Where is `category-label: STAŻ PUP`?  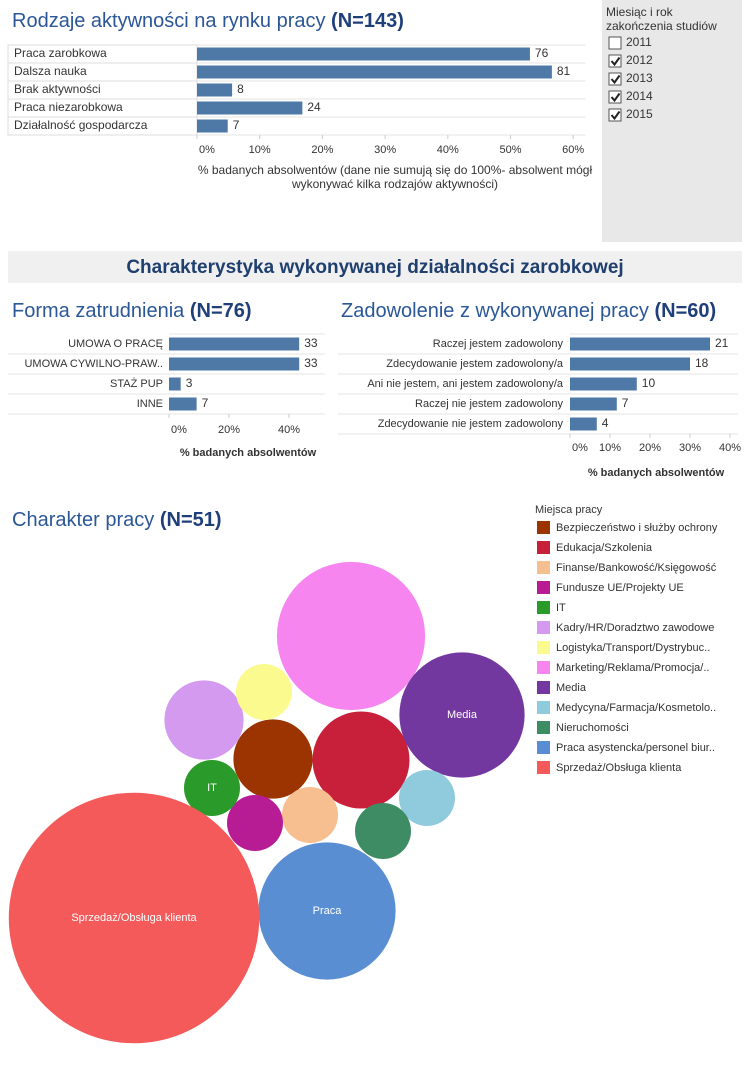 category-label: STAŻ PUP is located at coordinates (136, 383).